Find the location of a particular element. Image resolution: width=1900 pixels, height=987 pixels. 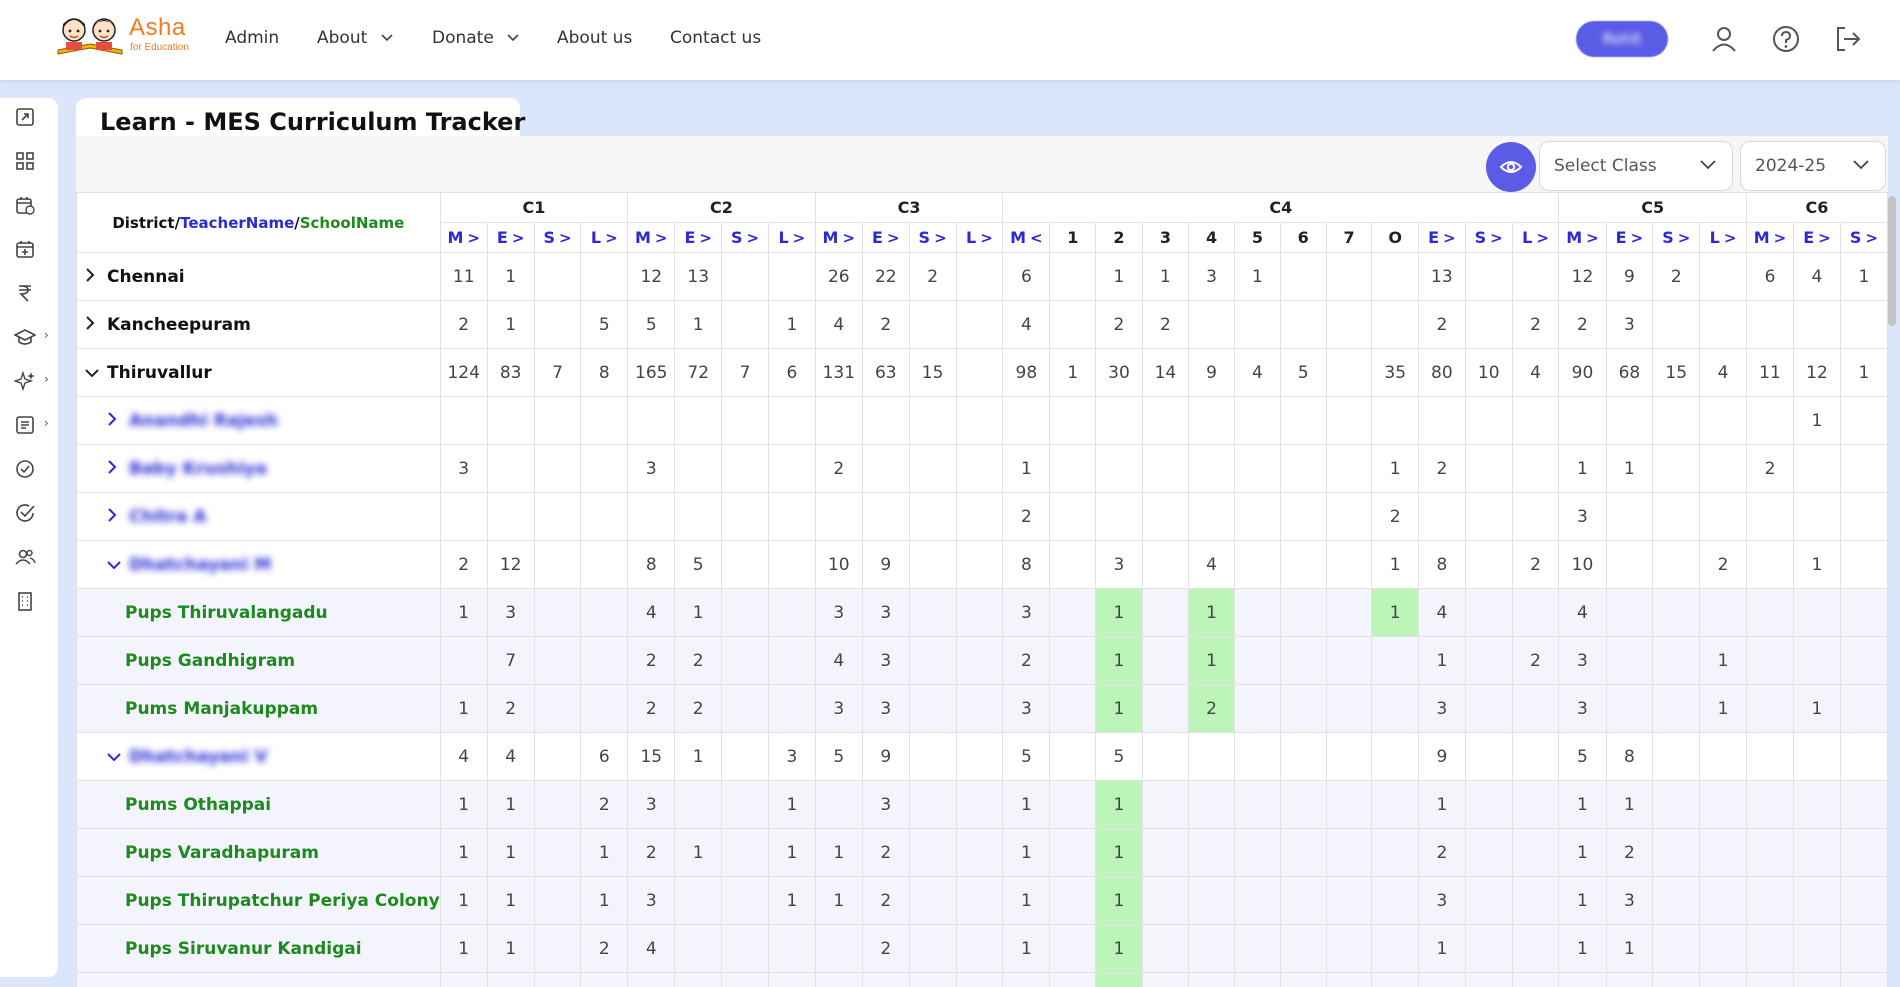

nav-contact-us: Contact us is located at coordinates (715, 38).